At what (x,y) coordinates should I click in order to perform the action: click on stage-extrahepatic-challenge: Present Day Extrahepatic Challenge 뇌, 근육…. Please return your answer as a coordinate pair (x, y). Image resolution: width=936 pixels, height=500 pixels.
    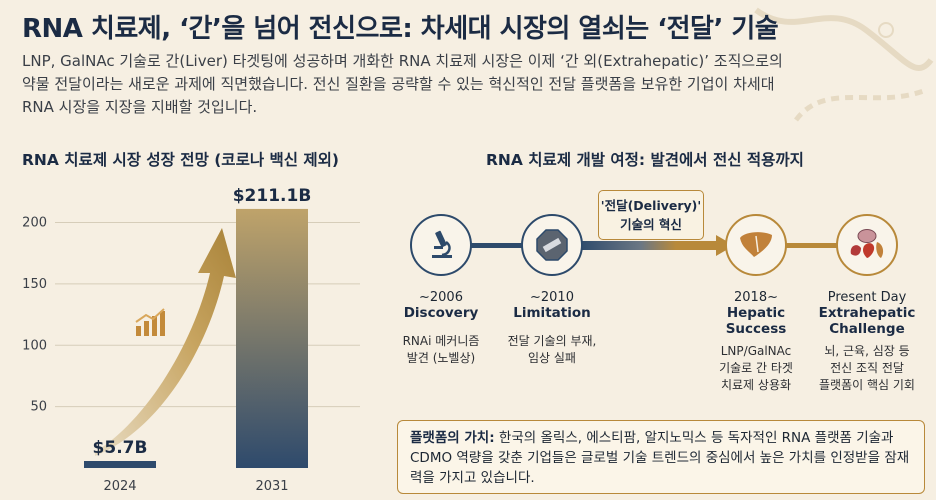
    Looking at the image, I should click on (867, 304).